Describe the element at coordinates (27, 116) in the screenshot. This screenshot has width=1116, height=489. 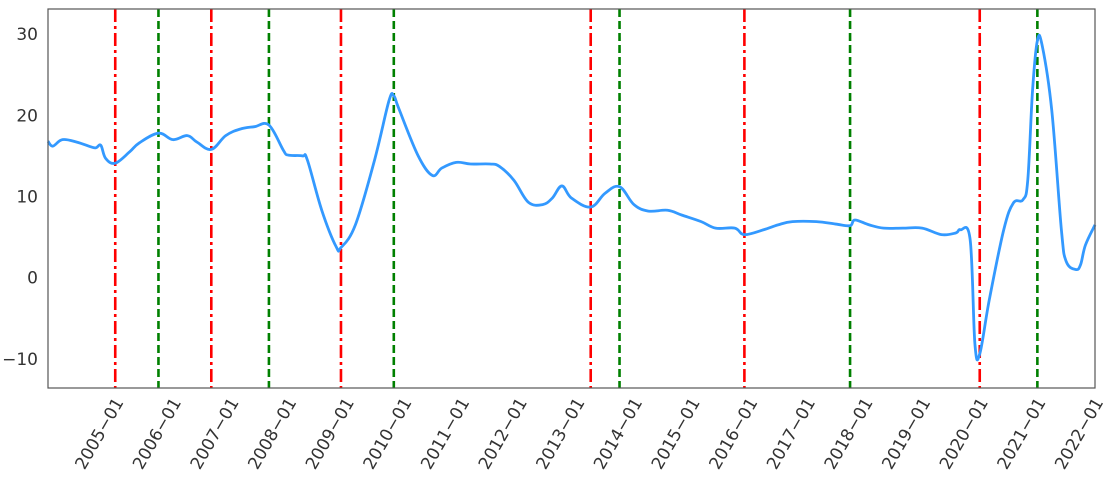
I see `y-tick-label: 20` at that location.